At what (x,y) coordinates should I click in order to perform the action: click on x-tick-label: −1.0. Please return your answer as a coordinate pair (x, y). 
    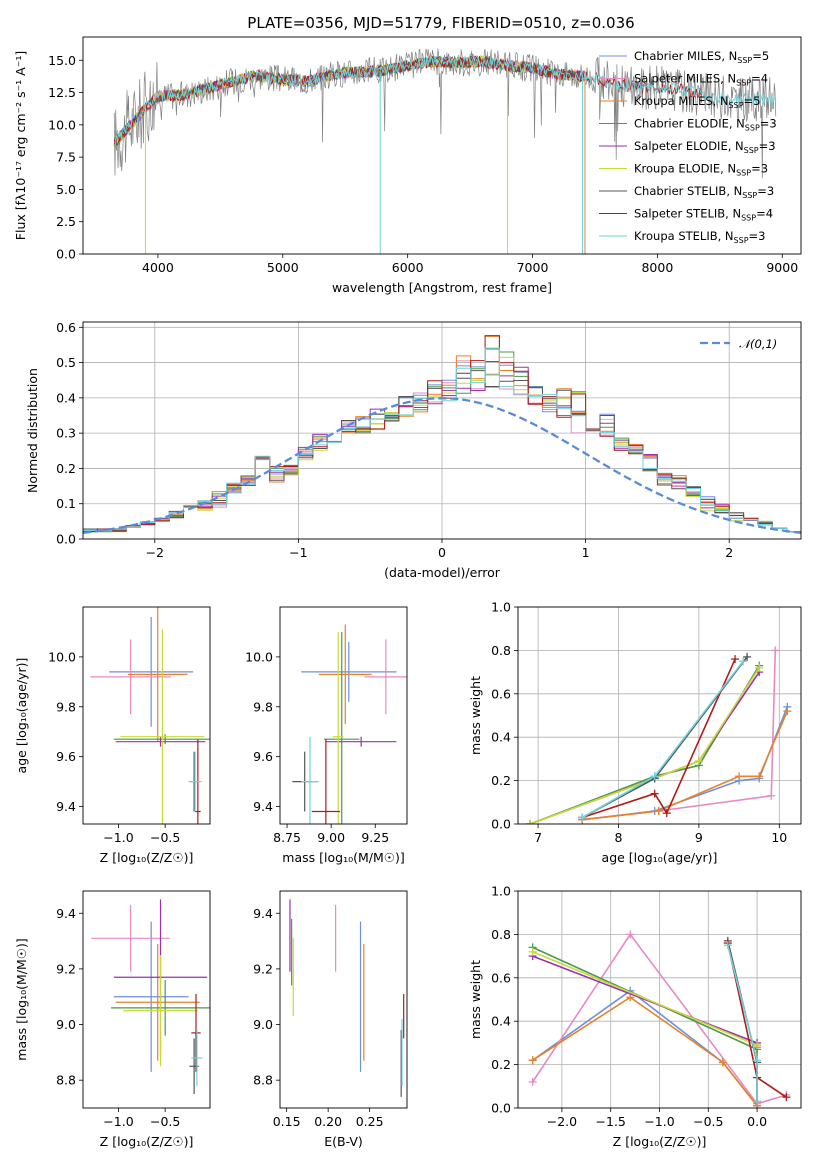
    Looking at the image, I should click on (118, 1121).